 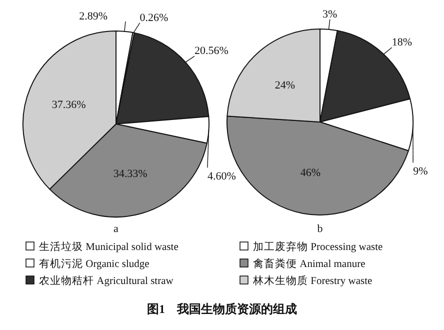 What do you see at coordinates (109, 246) in the screenshot?
I see `legend-label: 生活垃圾 Municipal solid waste` at bounding box center [109, 246].